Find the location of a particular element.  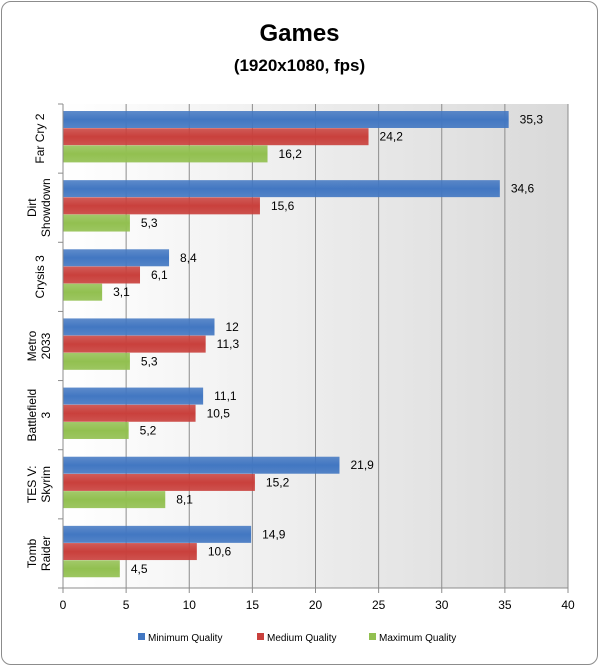

category-label-line: Skyrim is located at coordinates (46, 484).